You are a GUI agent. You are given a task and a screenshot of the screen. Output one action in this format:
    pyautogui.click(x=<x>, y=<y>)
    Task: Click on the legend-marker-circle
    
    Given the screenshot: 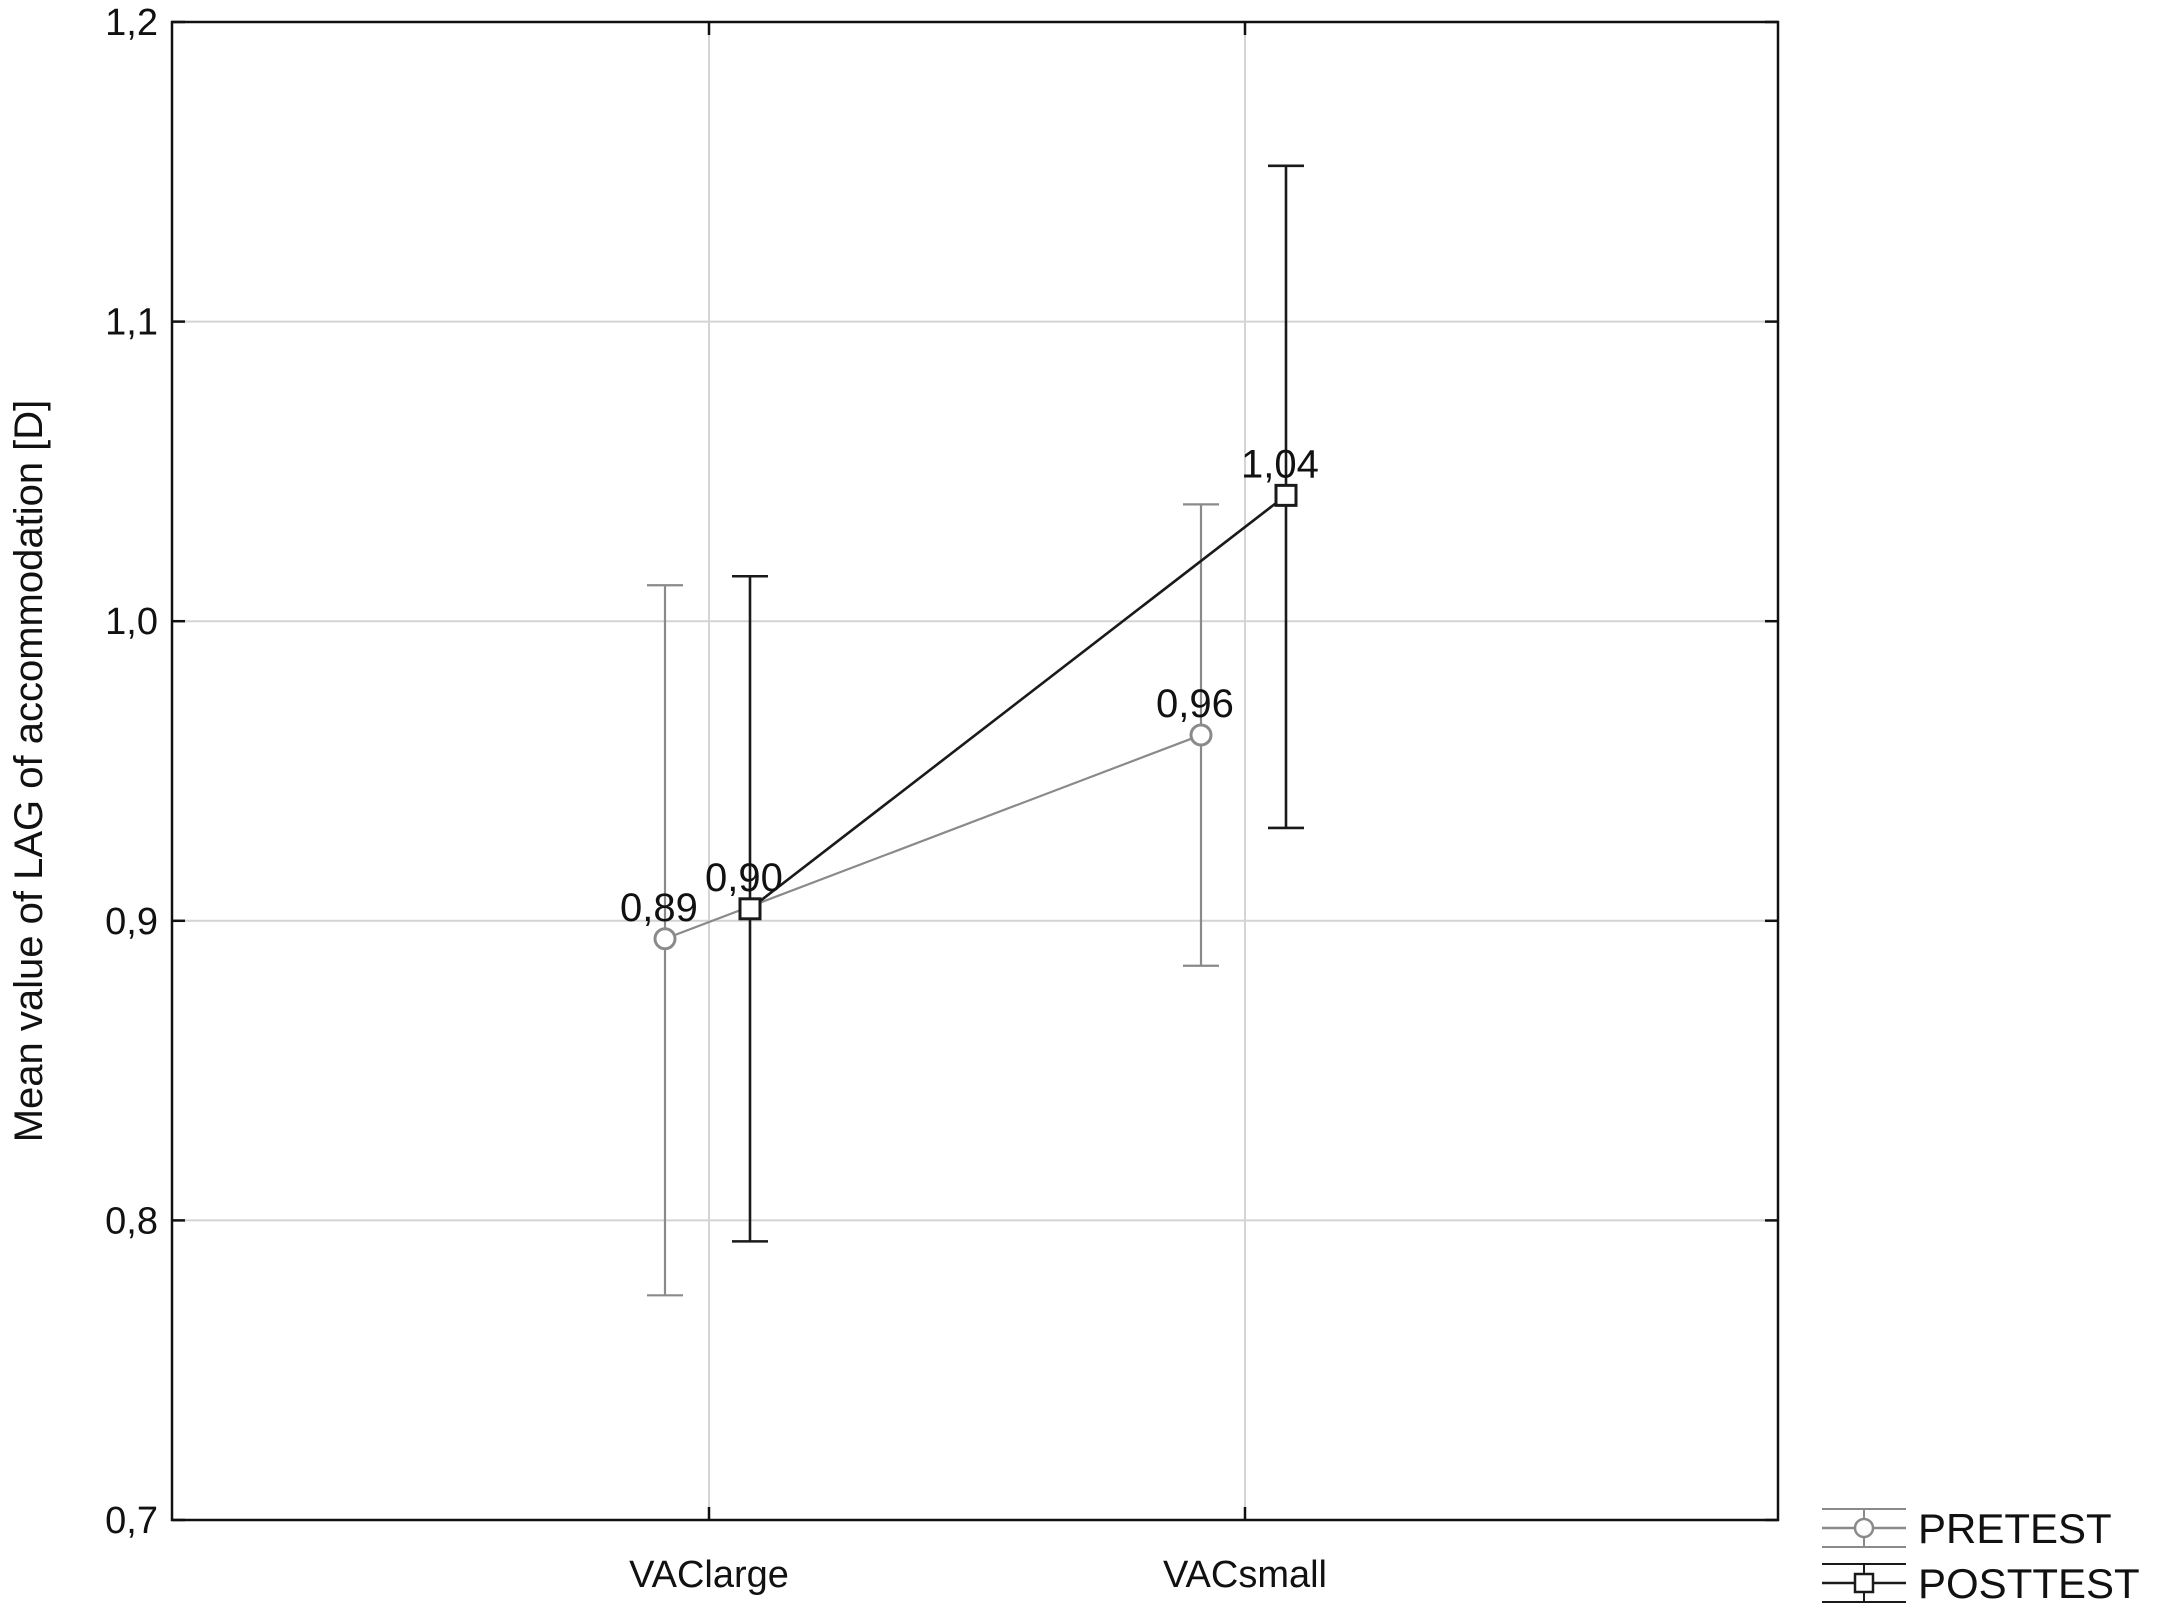 What is the action you would take?
    pyautogui.click(x=1864, y=1528)
    